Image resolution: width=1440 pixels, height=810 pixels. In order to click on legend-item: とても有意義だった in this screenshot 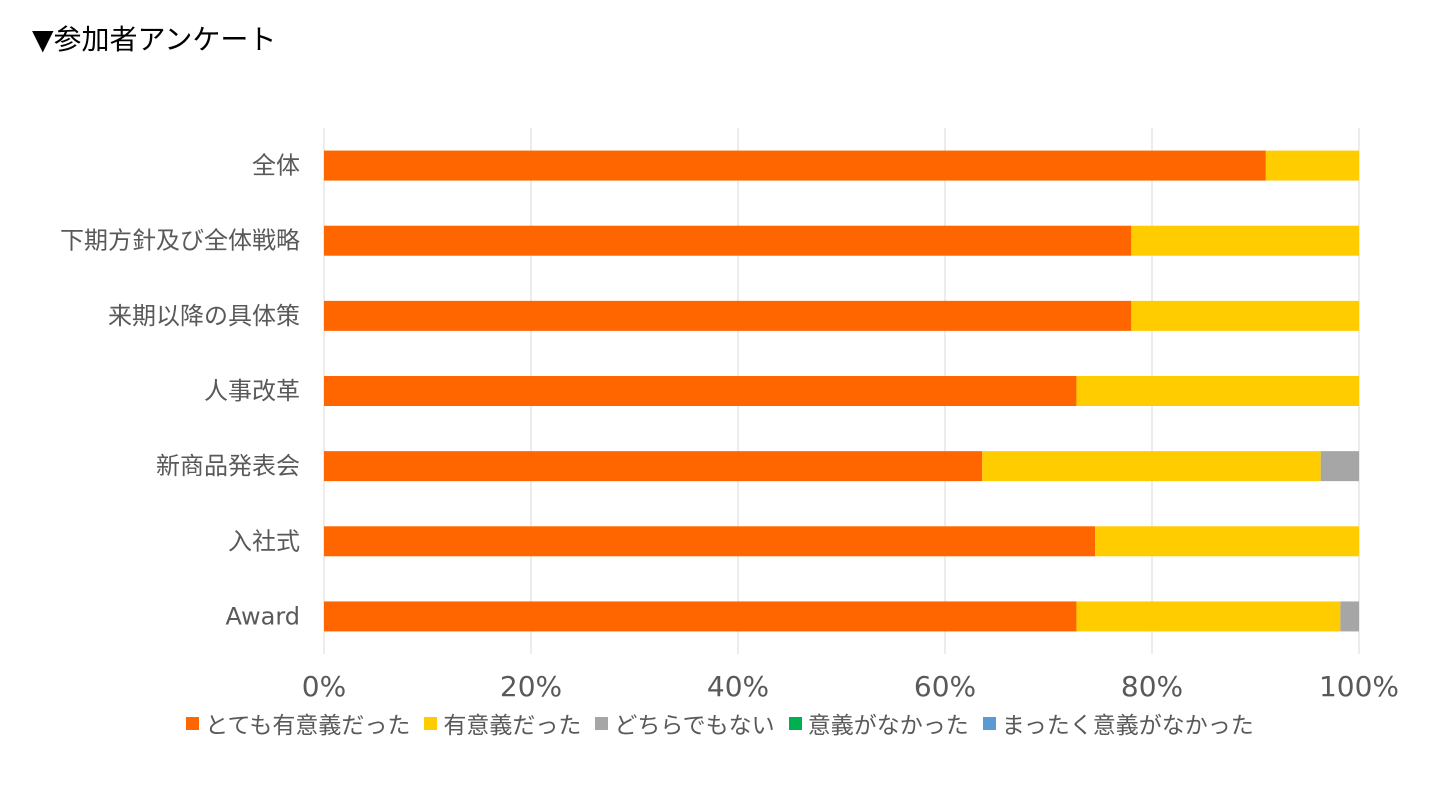, I will do `click(298, 723)`.